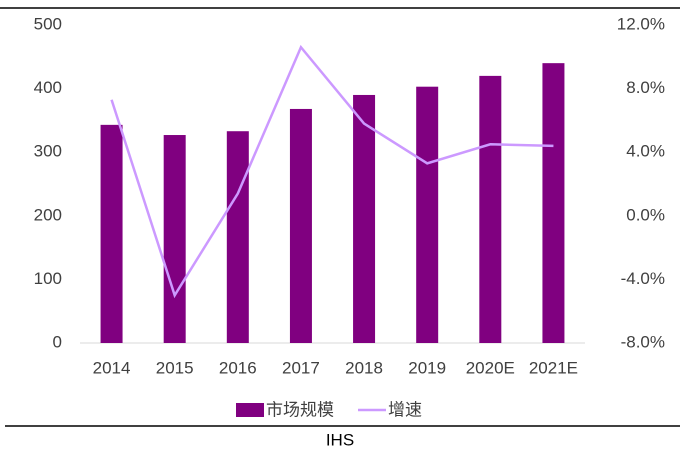 This screenshot has height=458, width=680. Describe the element at coordinates (643, 341) in the screenshot. I see `y2-tick-label: -8.0%` at that location.